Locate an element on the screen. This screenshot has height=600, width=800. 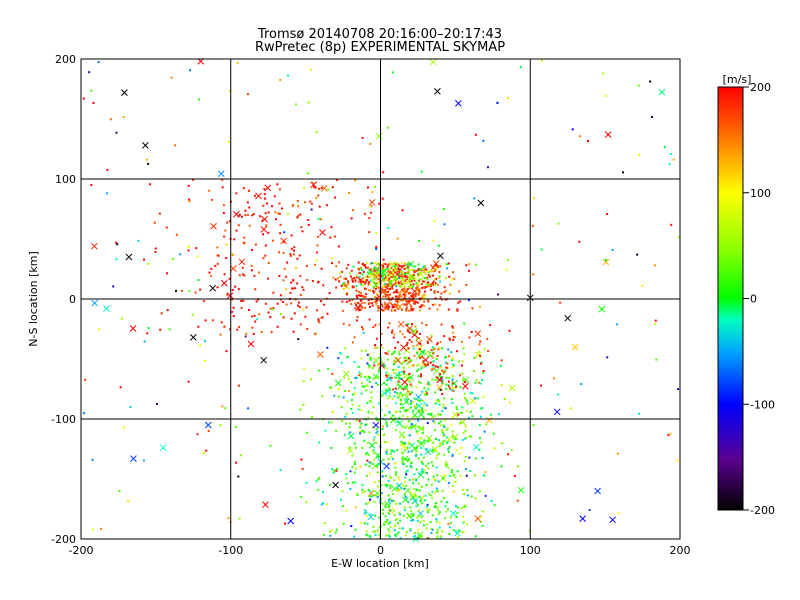
colorbar-tick-label: 200 is located at coordinates (760, 87).